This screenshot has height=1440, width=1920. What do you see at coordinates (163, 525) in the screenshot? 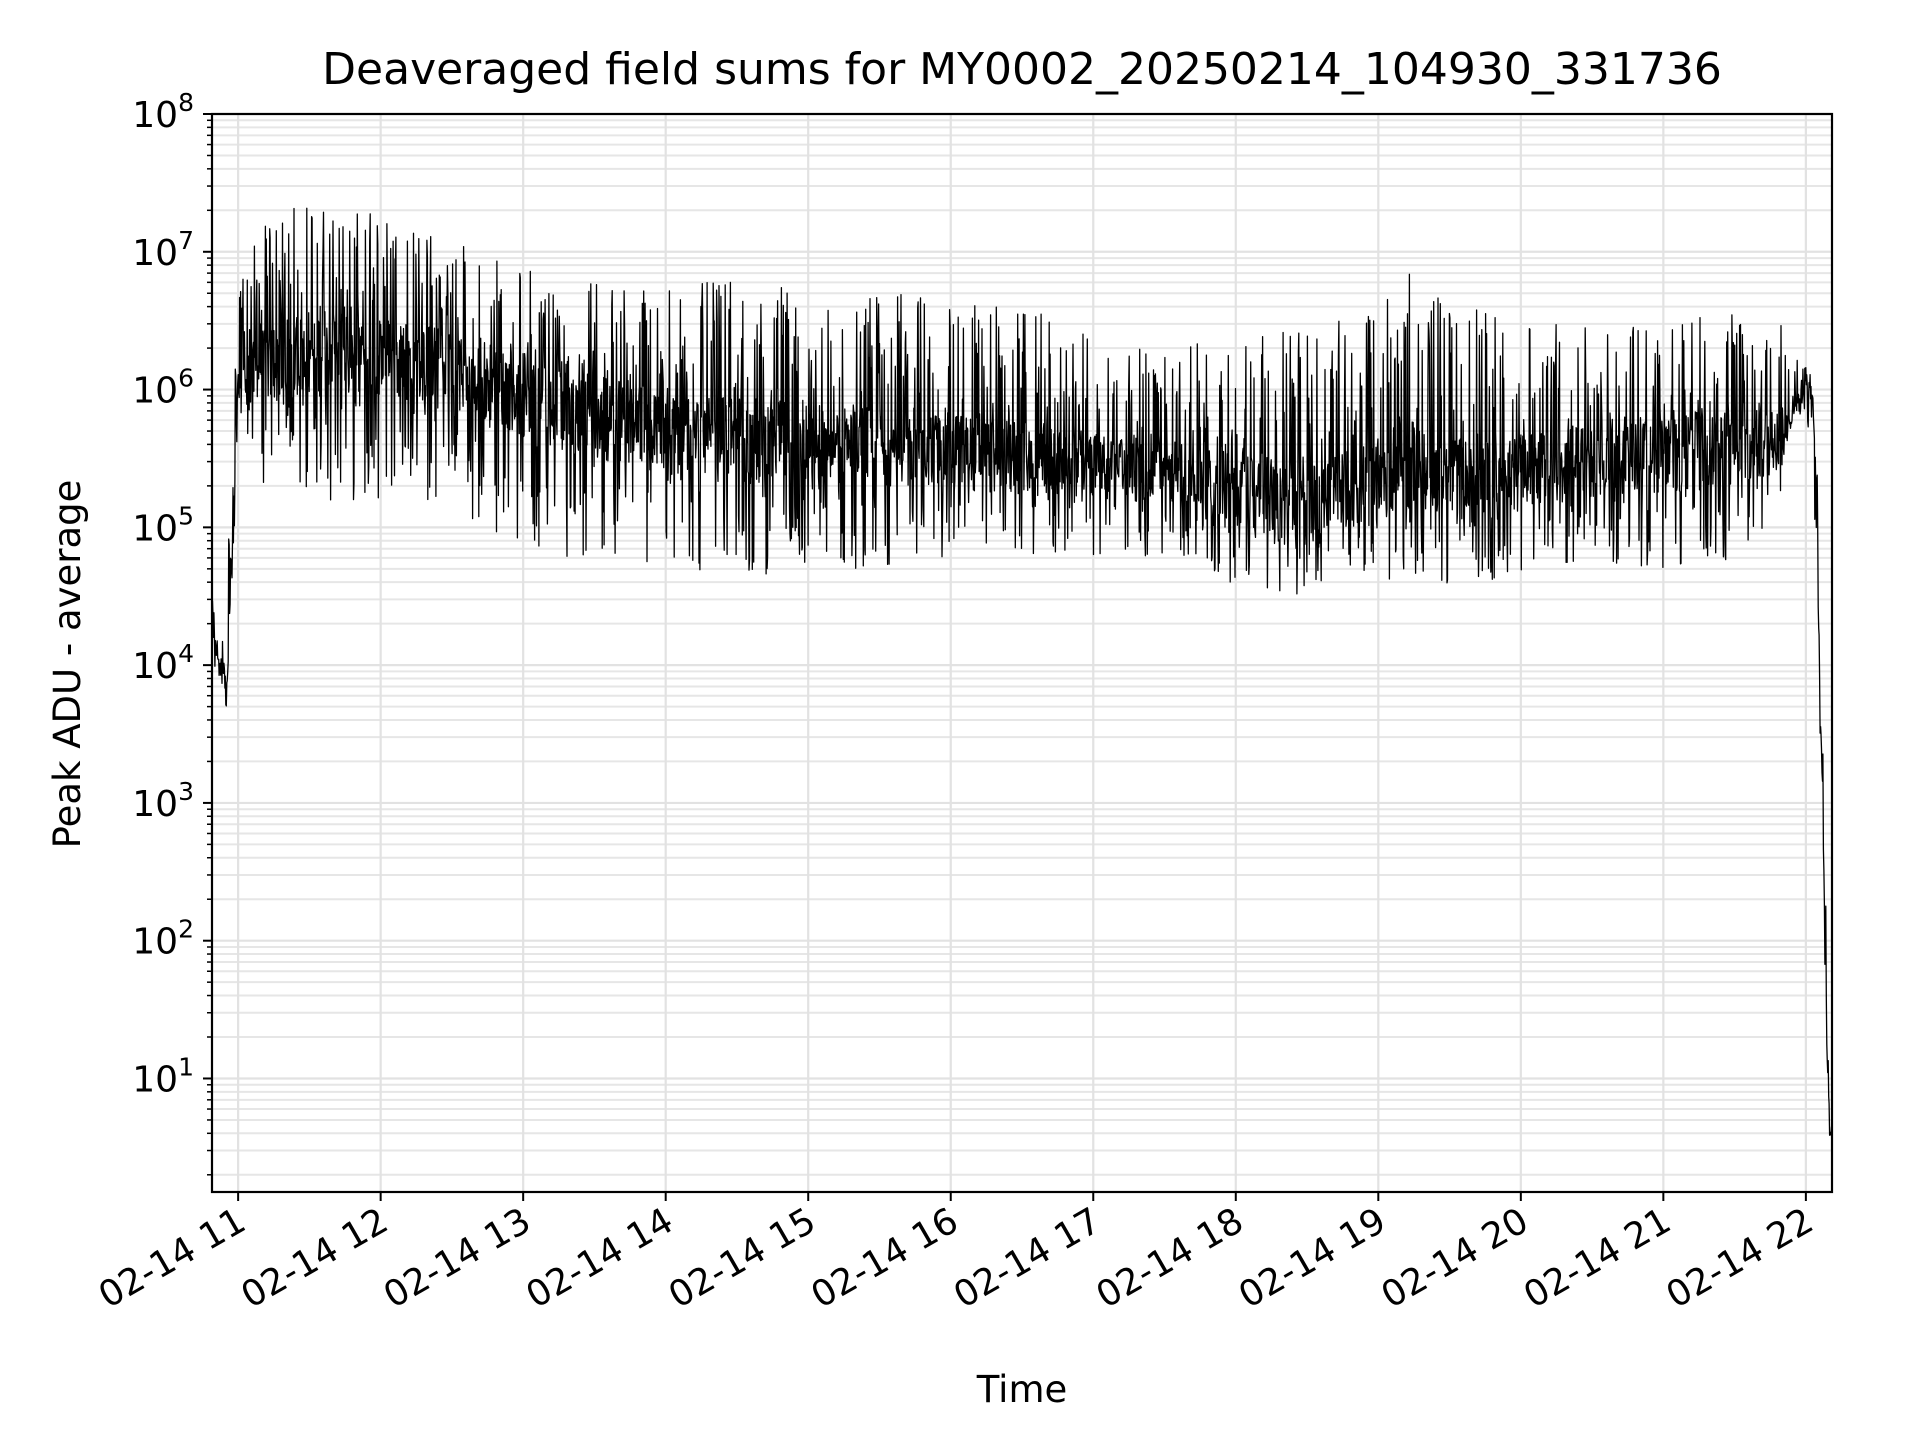
I see `y-tick-label: 10⁵` at bounding box center [163, 525].